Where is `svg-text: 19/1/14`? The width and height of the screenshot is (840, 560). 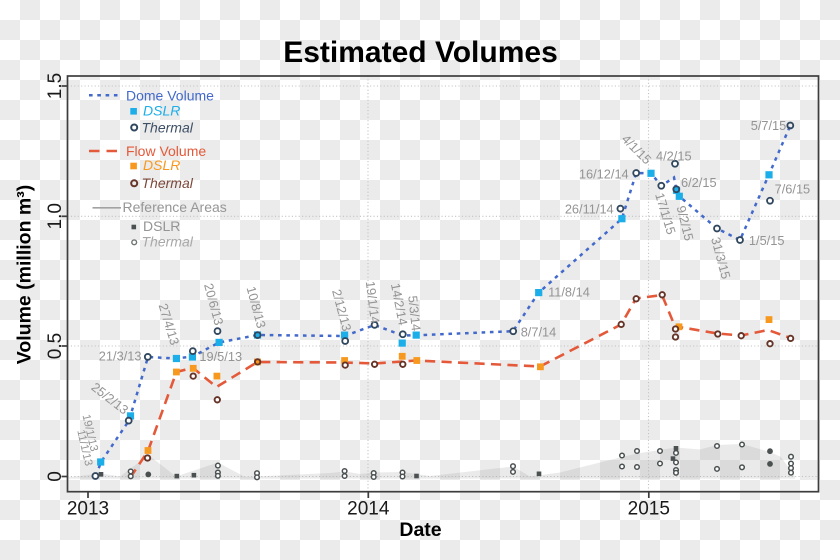 svg-text: 19/1/14 is located at coordinates (373, 302).